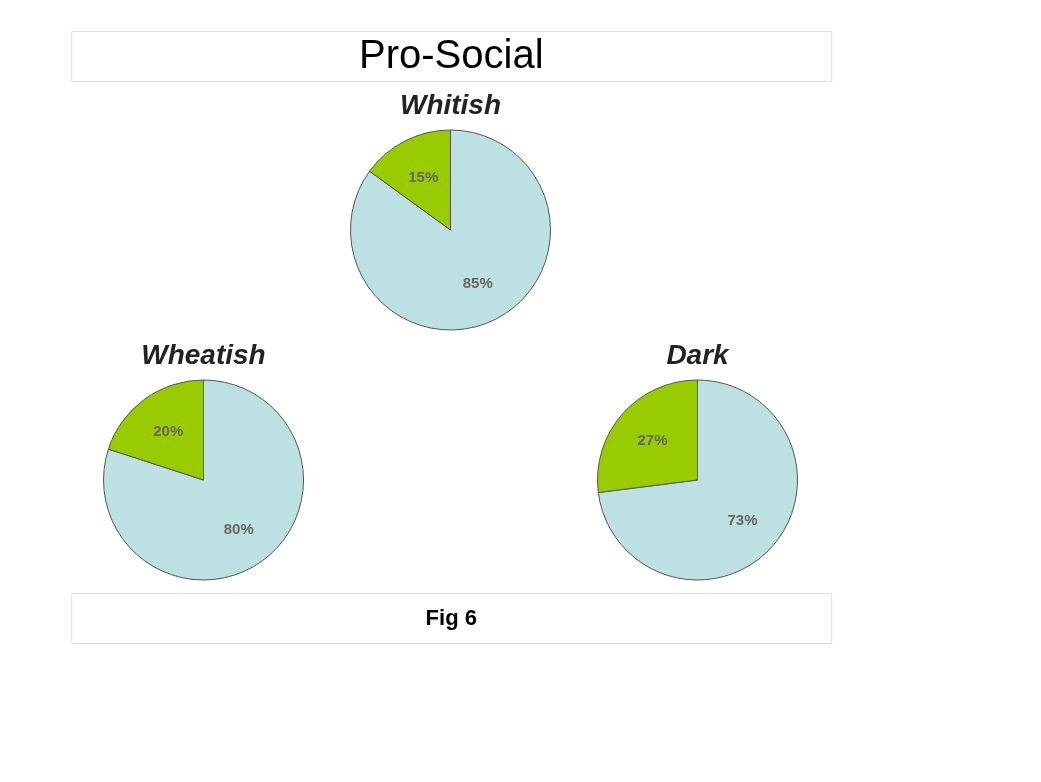  What do you see at coordinates (477, 283) in the screenshot?
I see `data-label: 85%` at bounding box center [477, 283].